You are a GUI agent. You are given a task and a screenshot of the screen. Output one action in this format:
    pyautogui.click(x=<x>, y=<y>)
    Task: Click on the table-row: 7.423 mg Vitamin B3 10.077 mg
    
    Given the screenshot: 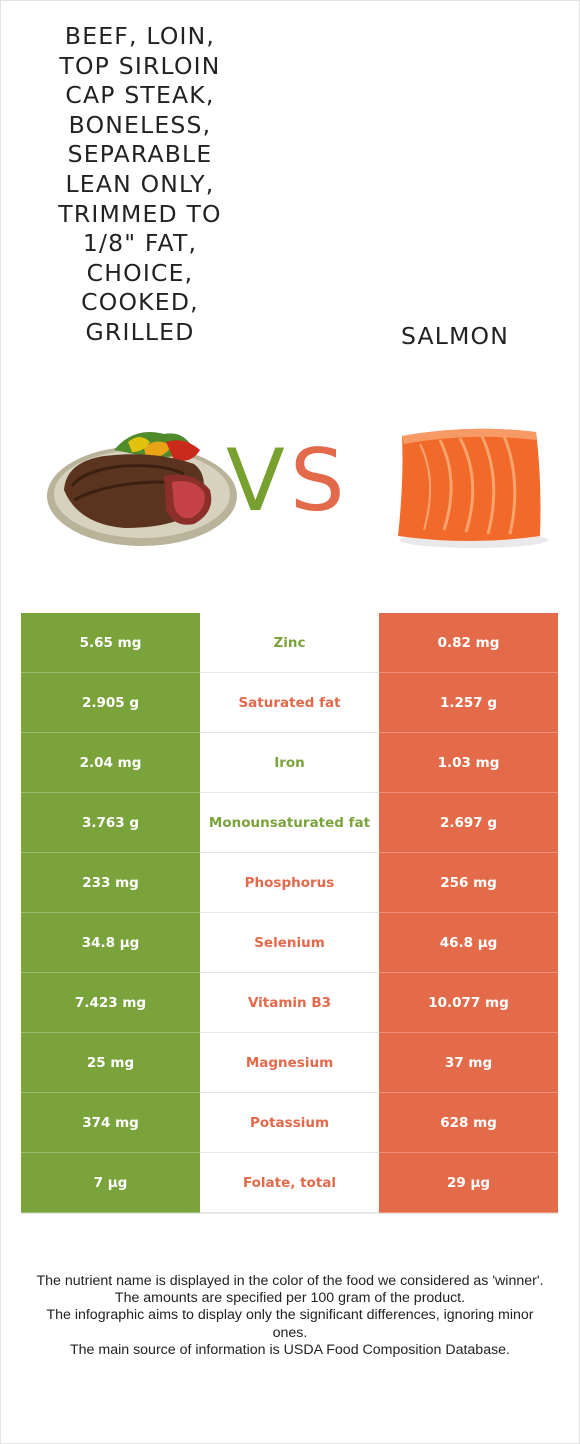 What is the action you would take?
    pyautogui.click(x=289, y=1003)
    